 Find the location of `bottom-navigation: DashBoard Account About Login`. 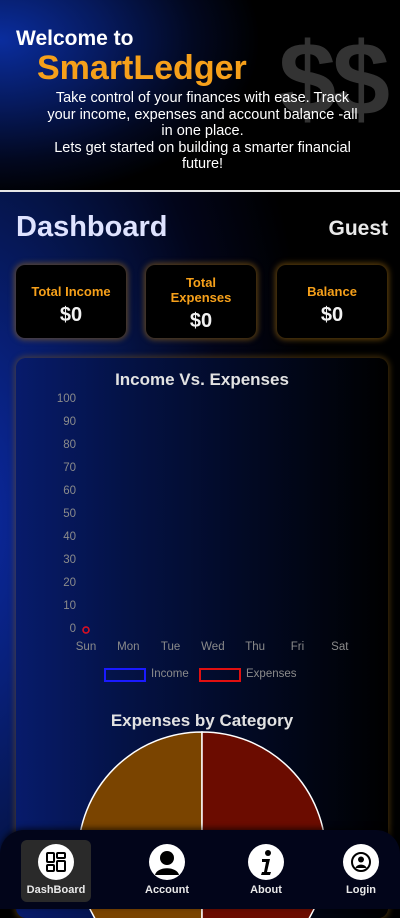

bottom-navigation: DashBoard Account About Login is located at coordinates (200, 869).